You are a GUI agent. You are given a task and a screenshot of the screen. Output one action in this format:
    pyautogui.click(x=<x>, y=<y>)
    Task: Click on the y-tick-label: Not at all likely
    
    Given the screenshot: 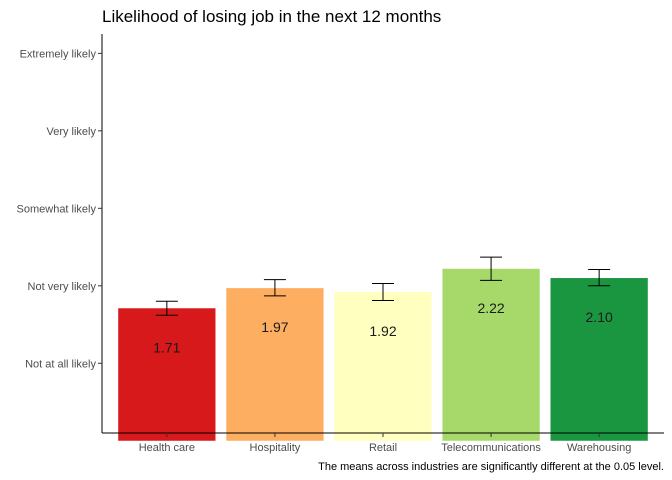 What is the action you would take?
    pyautogui.click(x=60, y=364)
    